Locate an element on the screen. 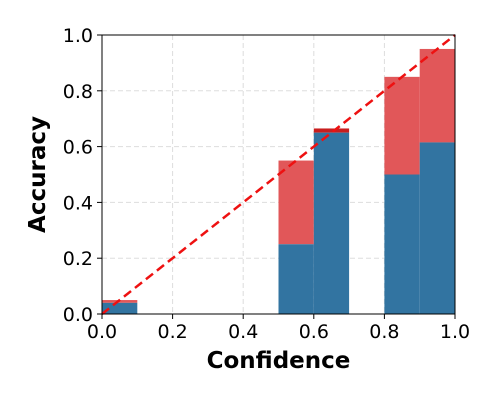 This screenshot has width=500, height=400. y-axis-label: Accuracy is located at coordinates (38, 174).